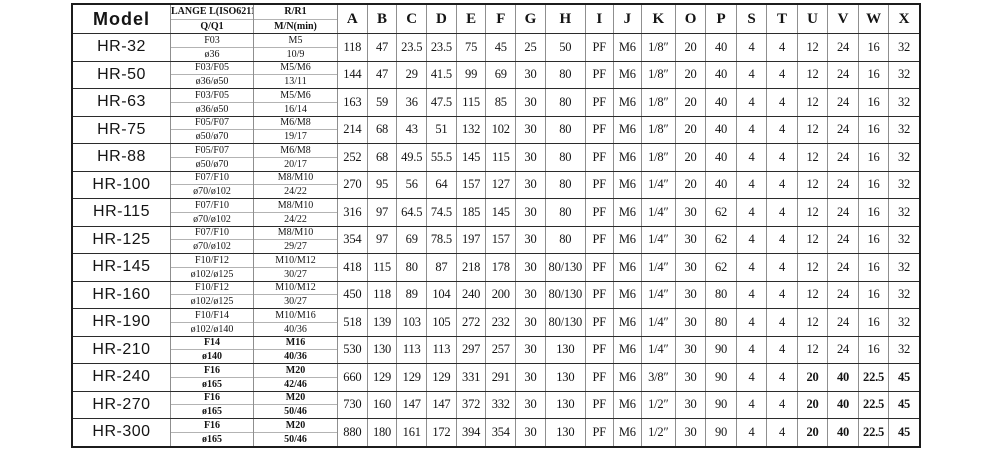  I want to click on column-header-E: E, so click(470, 19).